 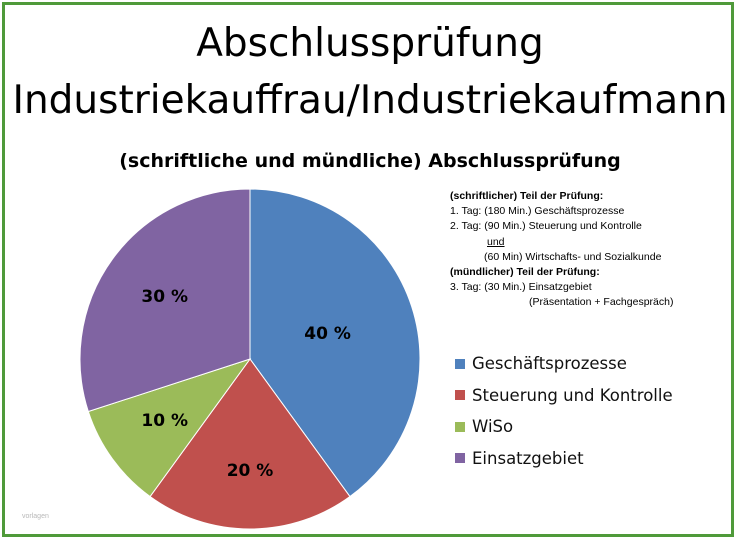 I want to click on legend-label: Steuerung und Kontrolle, so click(x=572, y=395).